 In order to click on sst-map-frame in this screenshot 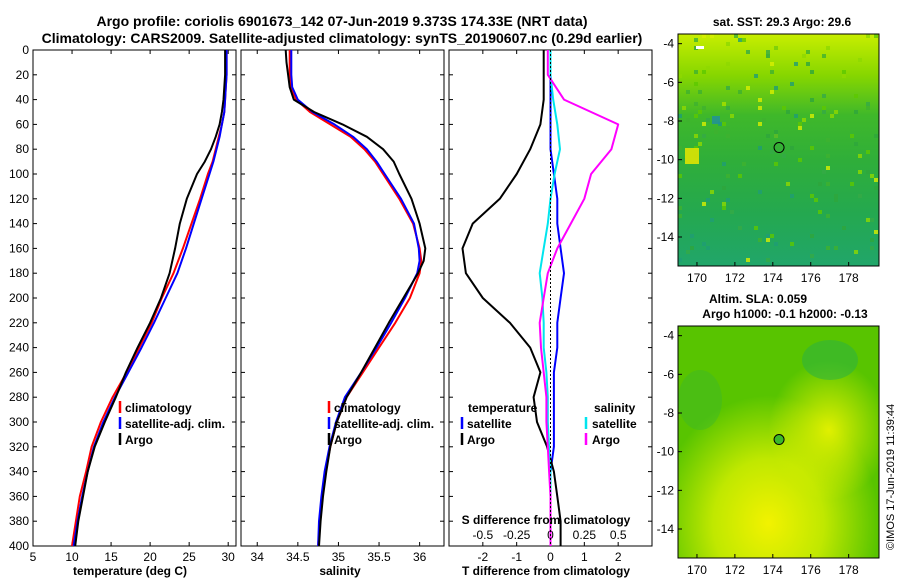, I will do `click(778, 150)`.